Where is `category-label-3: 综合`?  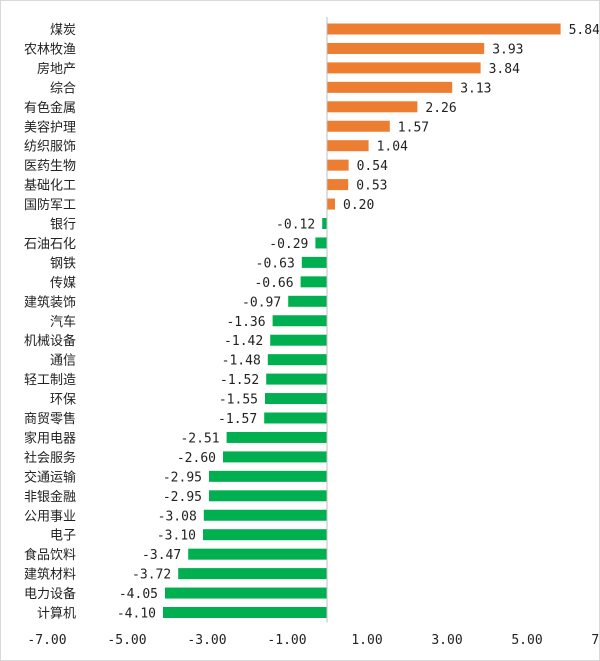
category-label-3: 综合 is located at coordinates (63, 88).